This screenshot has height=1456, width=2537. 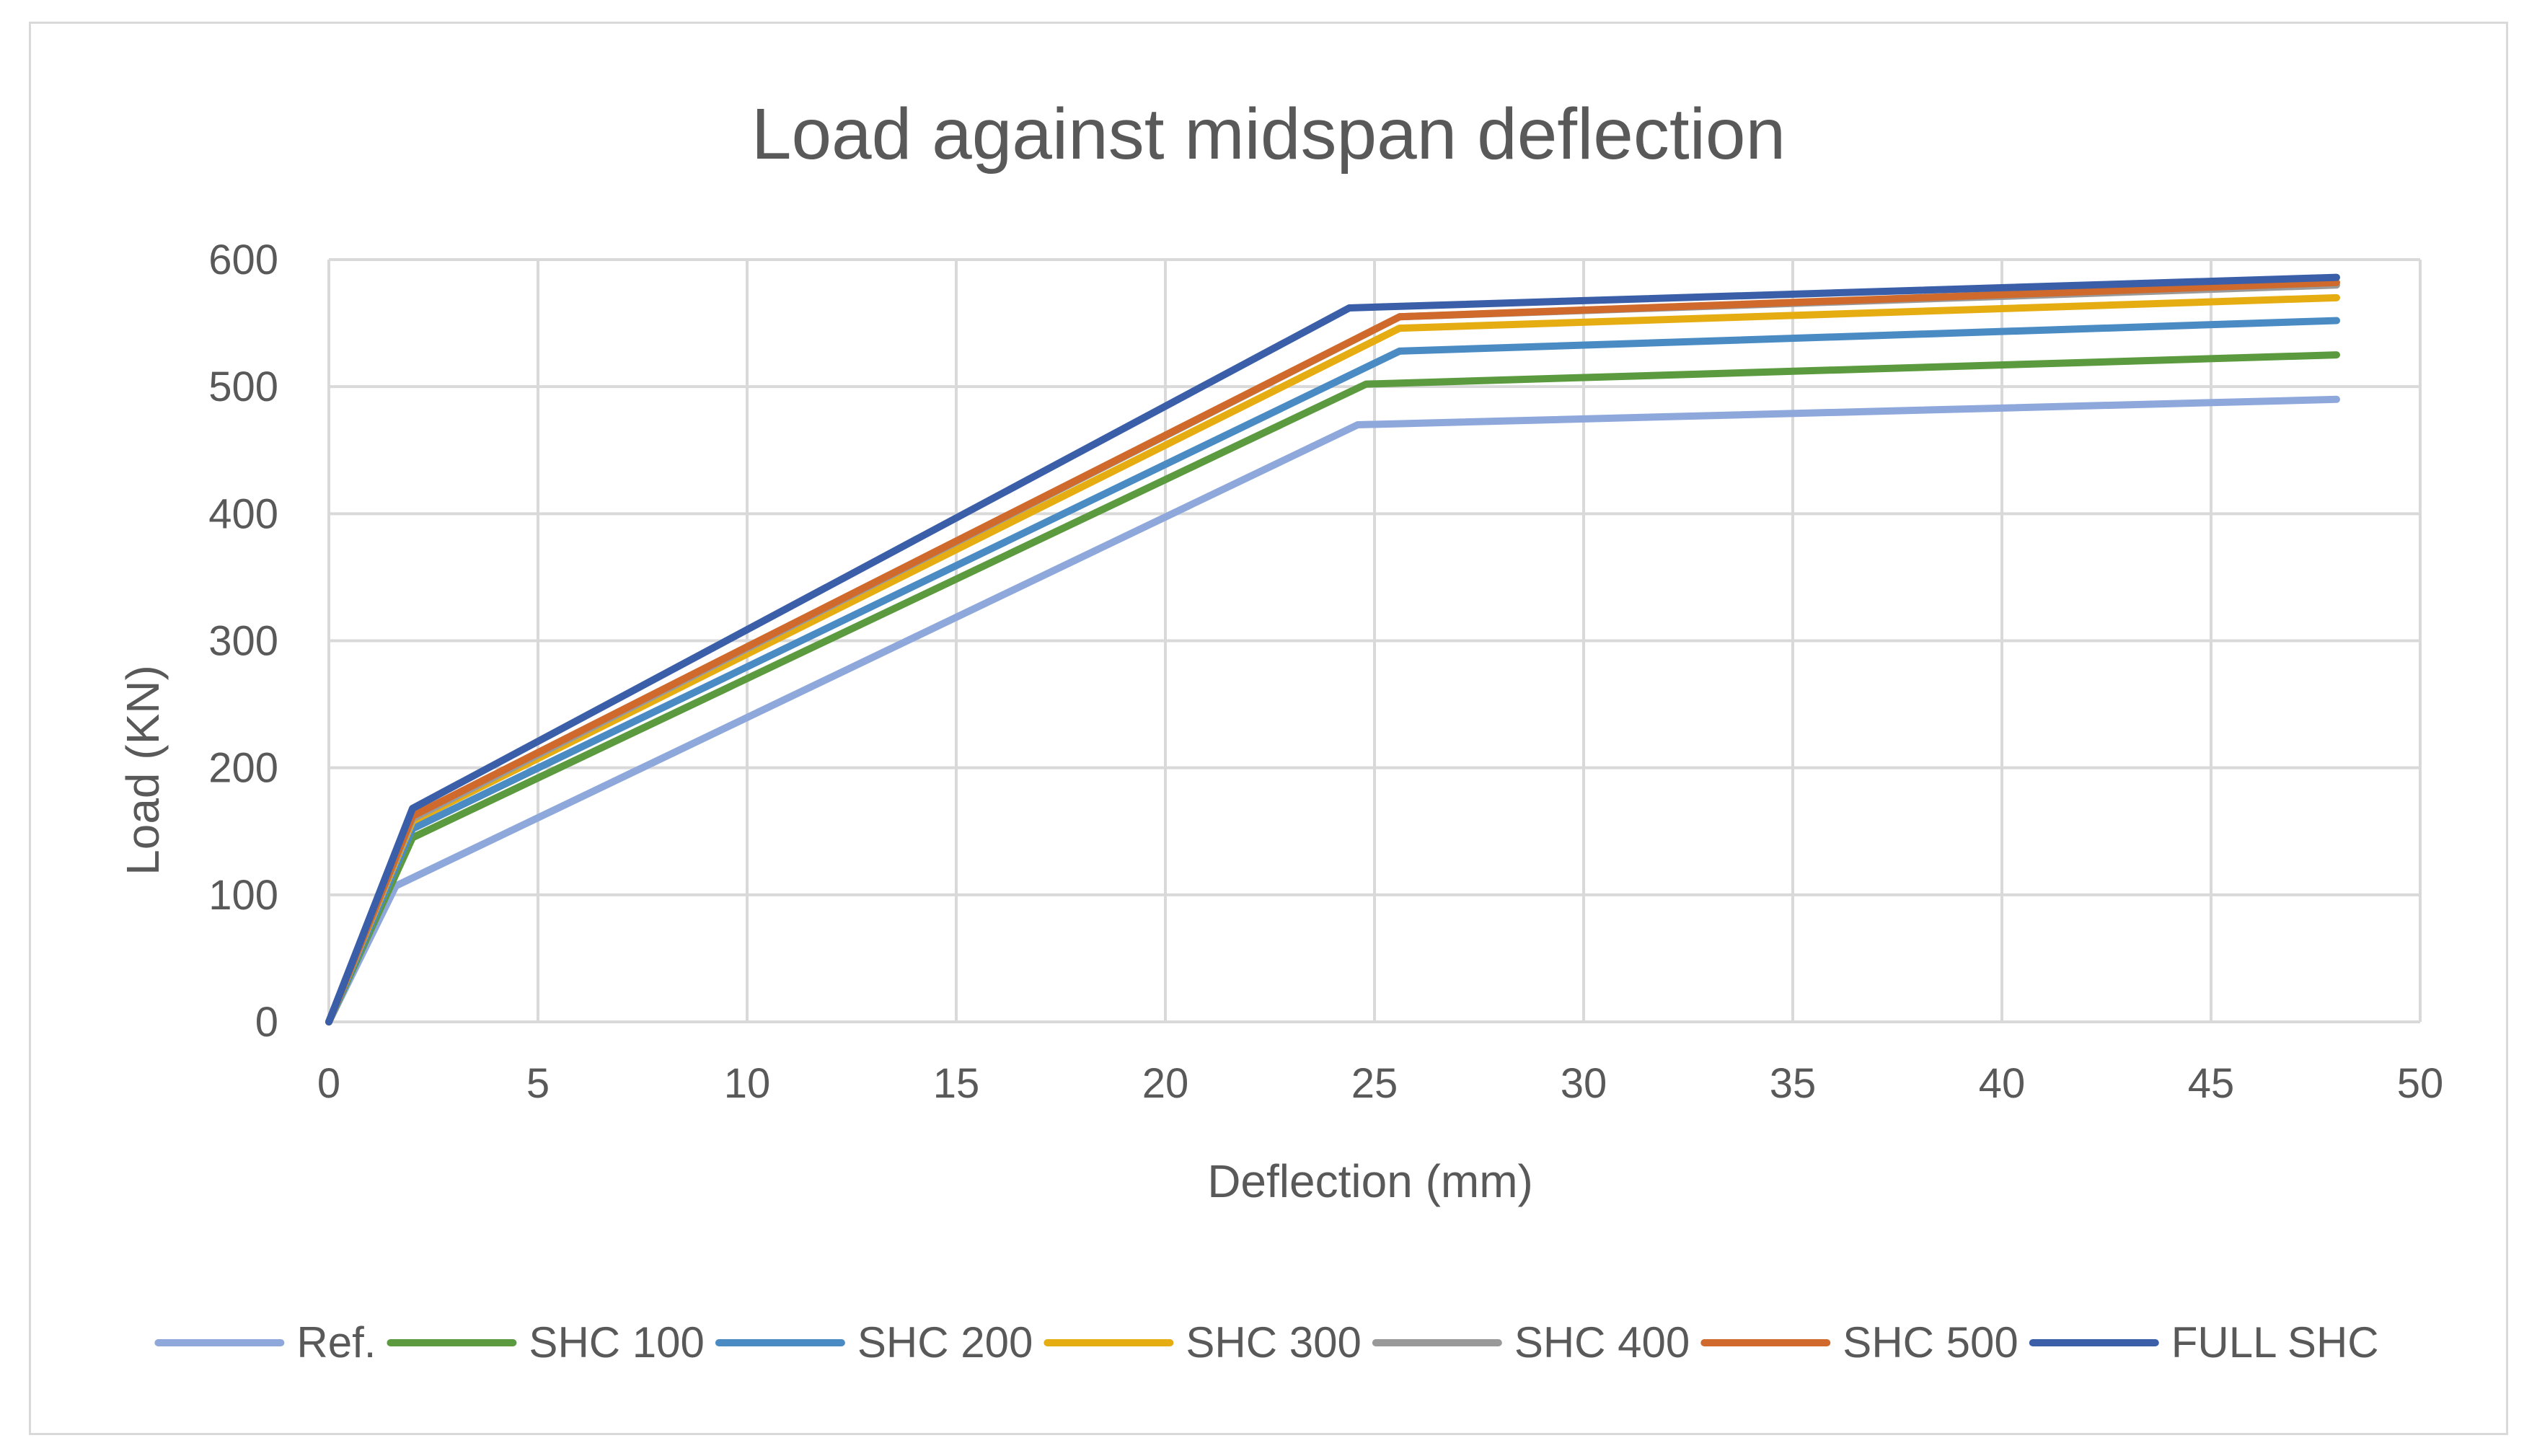 I want to click on chart-title: Load against midspan deflection, so click(x=1268, y=134).